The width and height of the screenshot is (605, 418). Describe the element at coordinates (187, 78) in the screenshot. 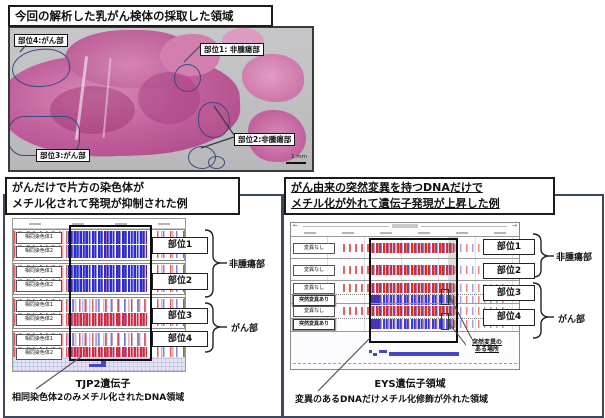

I see `region-circle-site1` at that location.